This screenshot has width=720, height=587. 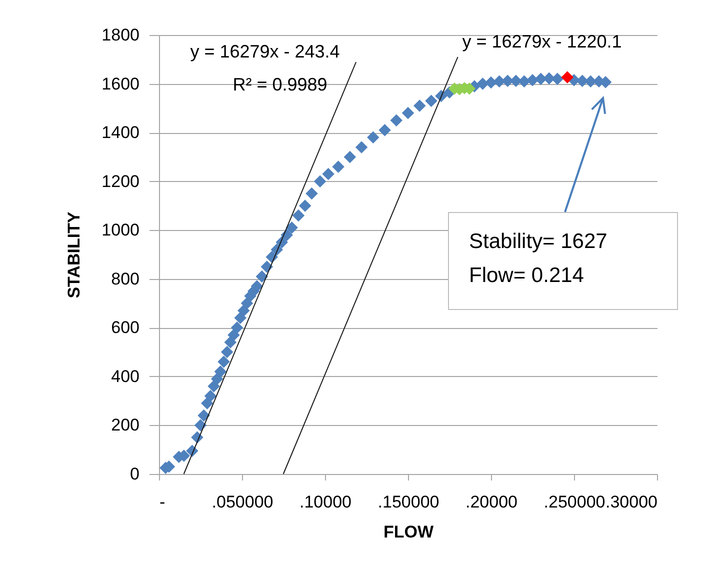 I want to click on y-tick-label: 1600, so click(x=121, y=84).